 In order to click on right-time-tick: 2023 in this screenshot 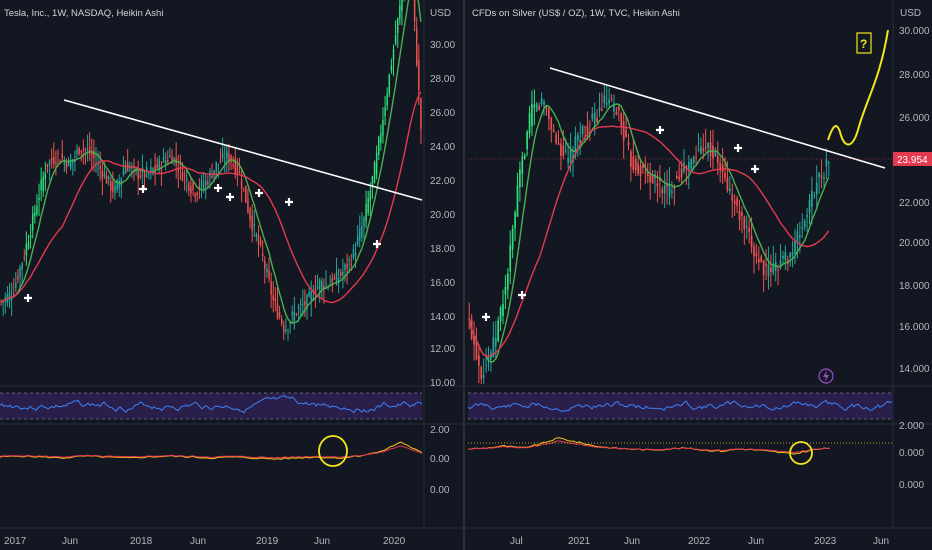, I will do `click(825, 541)`.